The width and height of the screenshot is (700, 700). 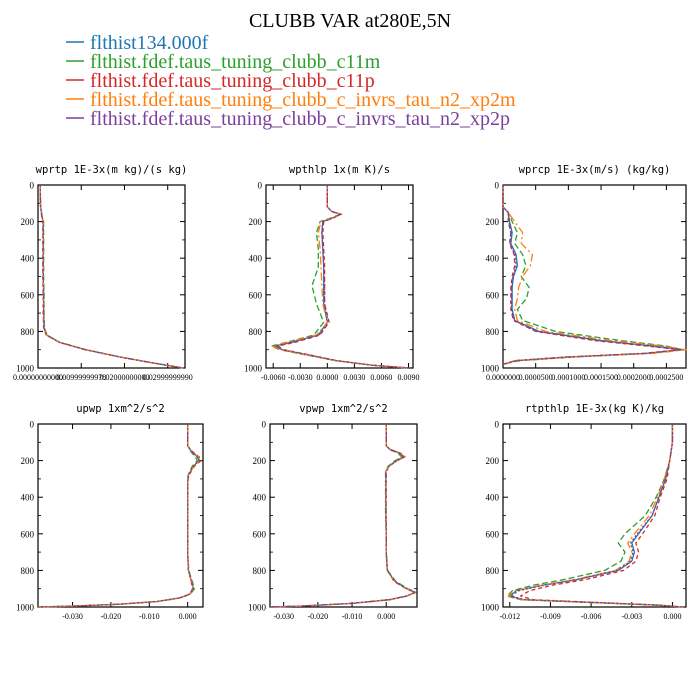 I want to click on legend-item: flthist134.000f, so click(x=137, y=43).